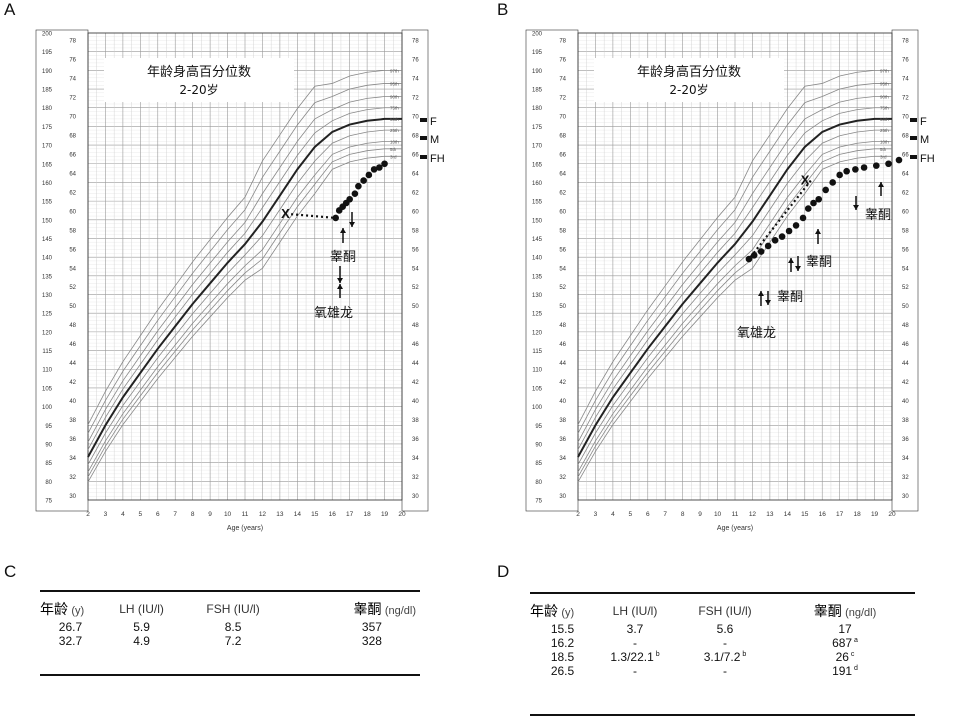  I want to click on table-c-bottom-rule, so click(230, 675).